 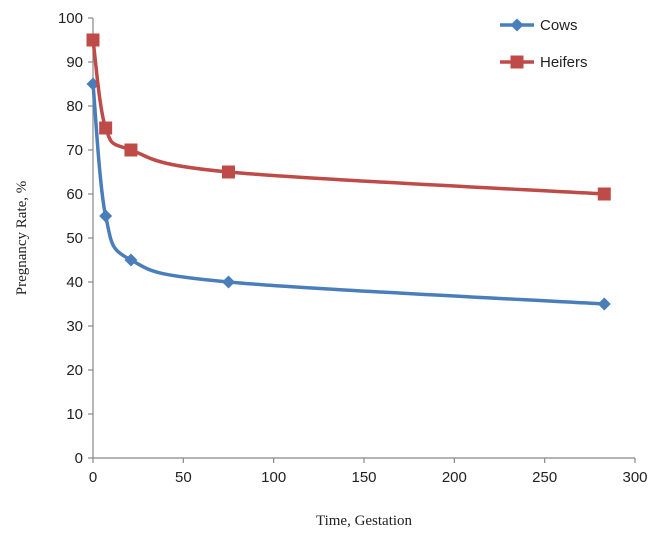 What do you see at coordinates (74, 326) in the screenshot?
I see `y-tick-label: 30` at bounding box center [74, 326].